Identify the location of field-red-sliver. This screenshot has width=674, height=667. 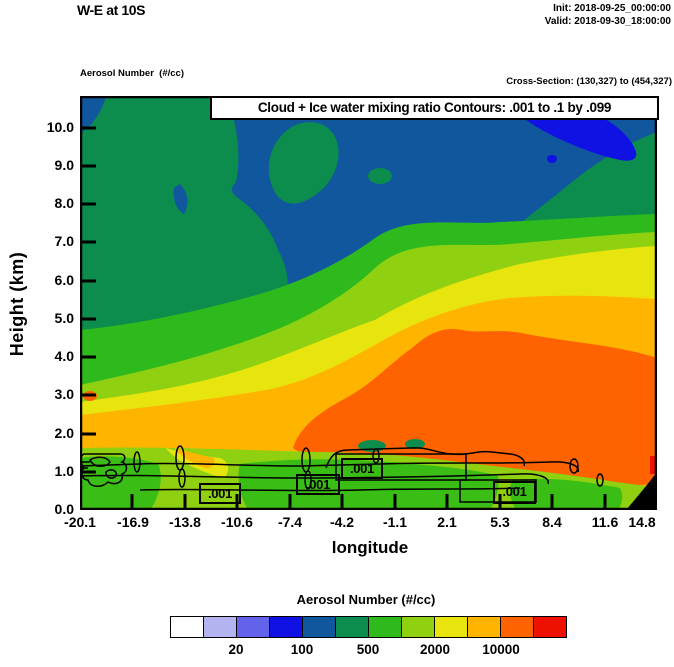
(653, 465).